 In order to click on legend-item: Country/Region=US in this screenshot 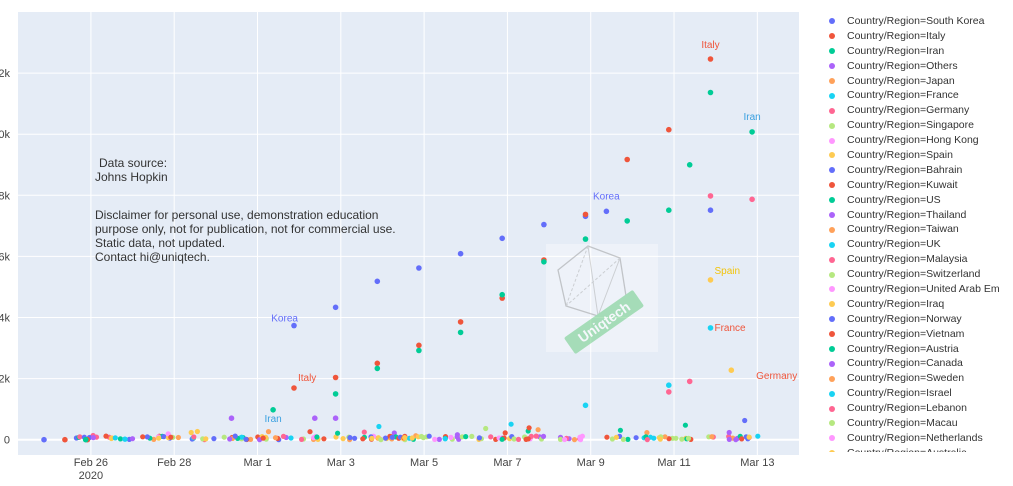, I will do `click(917, 200)`.